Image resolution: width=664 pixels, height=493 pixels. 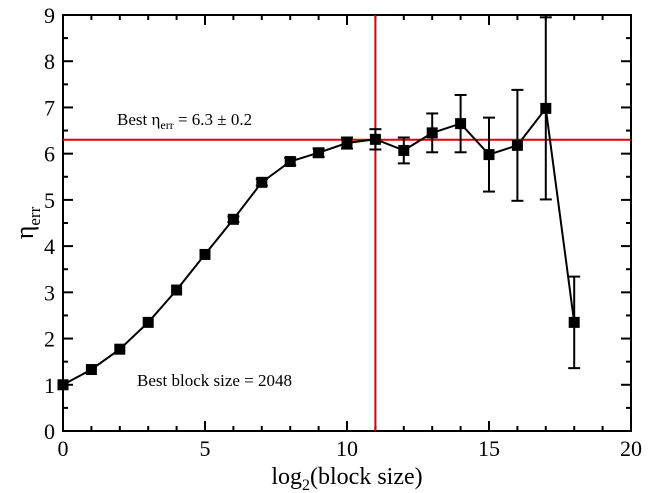 I want to click on y-axis-label-sub: err, so click(x=34, y=215).